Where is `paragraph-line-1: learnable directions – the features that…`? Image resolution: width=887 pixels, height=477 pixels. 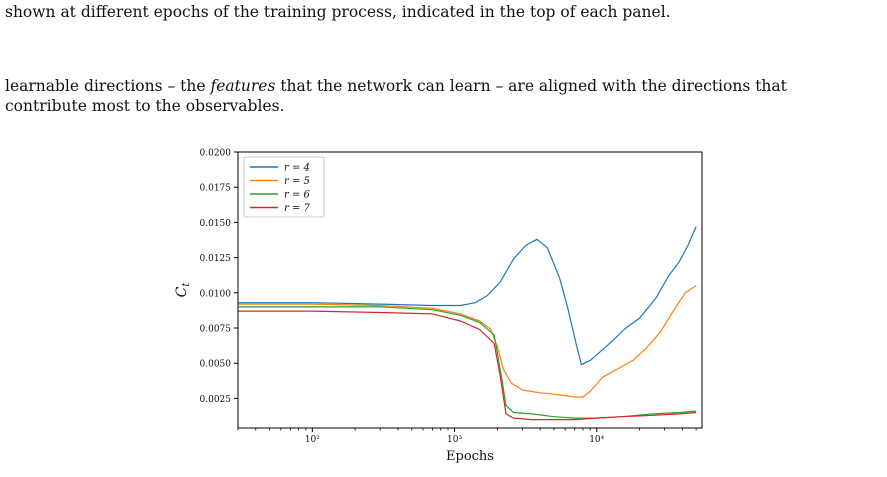 paragraph-line-1: learnable directions – the features that… is located at coordinates (396, 86).